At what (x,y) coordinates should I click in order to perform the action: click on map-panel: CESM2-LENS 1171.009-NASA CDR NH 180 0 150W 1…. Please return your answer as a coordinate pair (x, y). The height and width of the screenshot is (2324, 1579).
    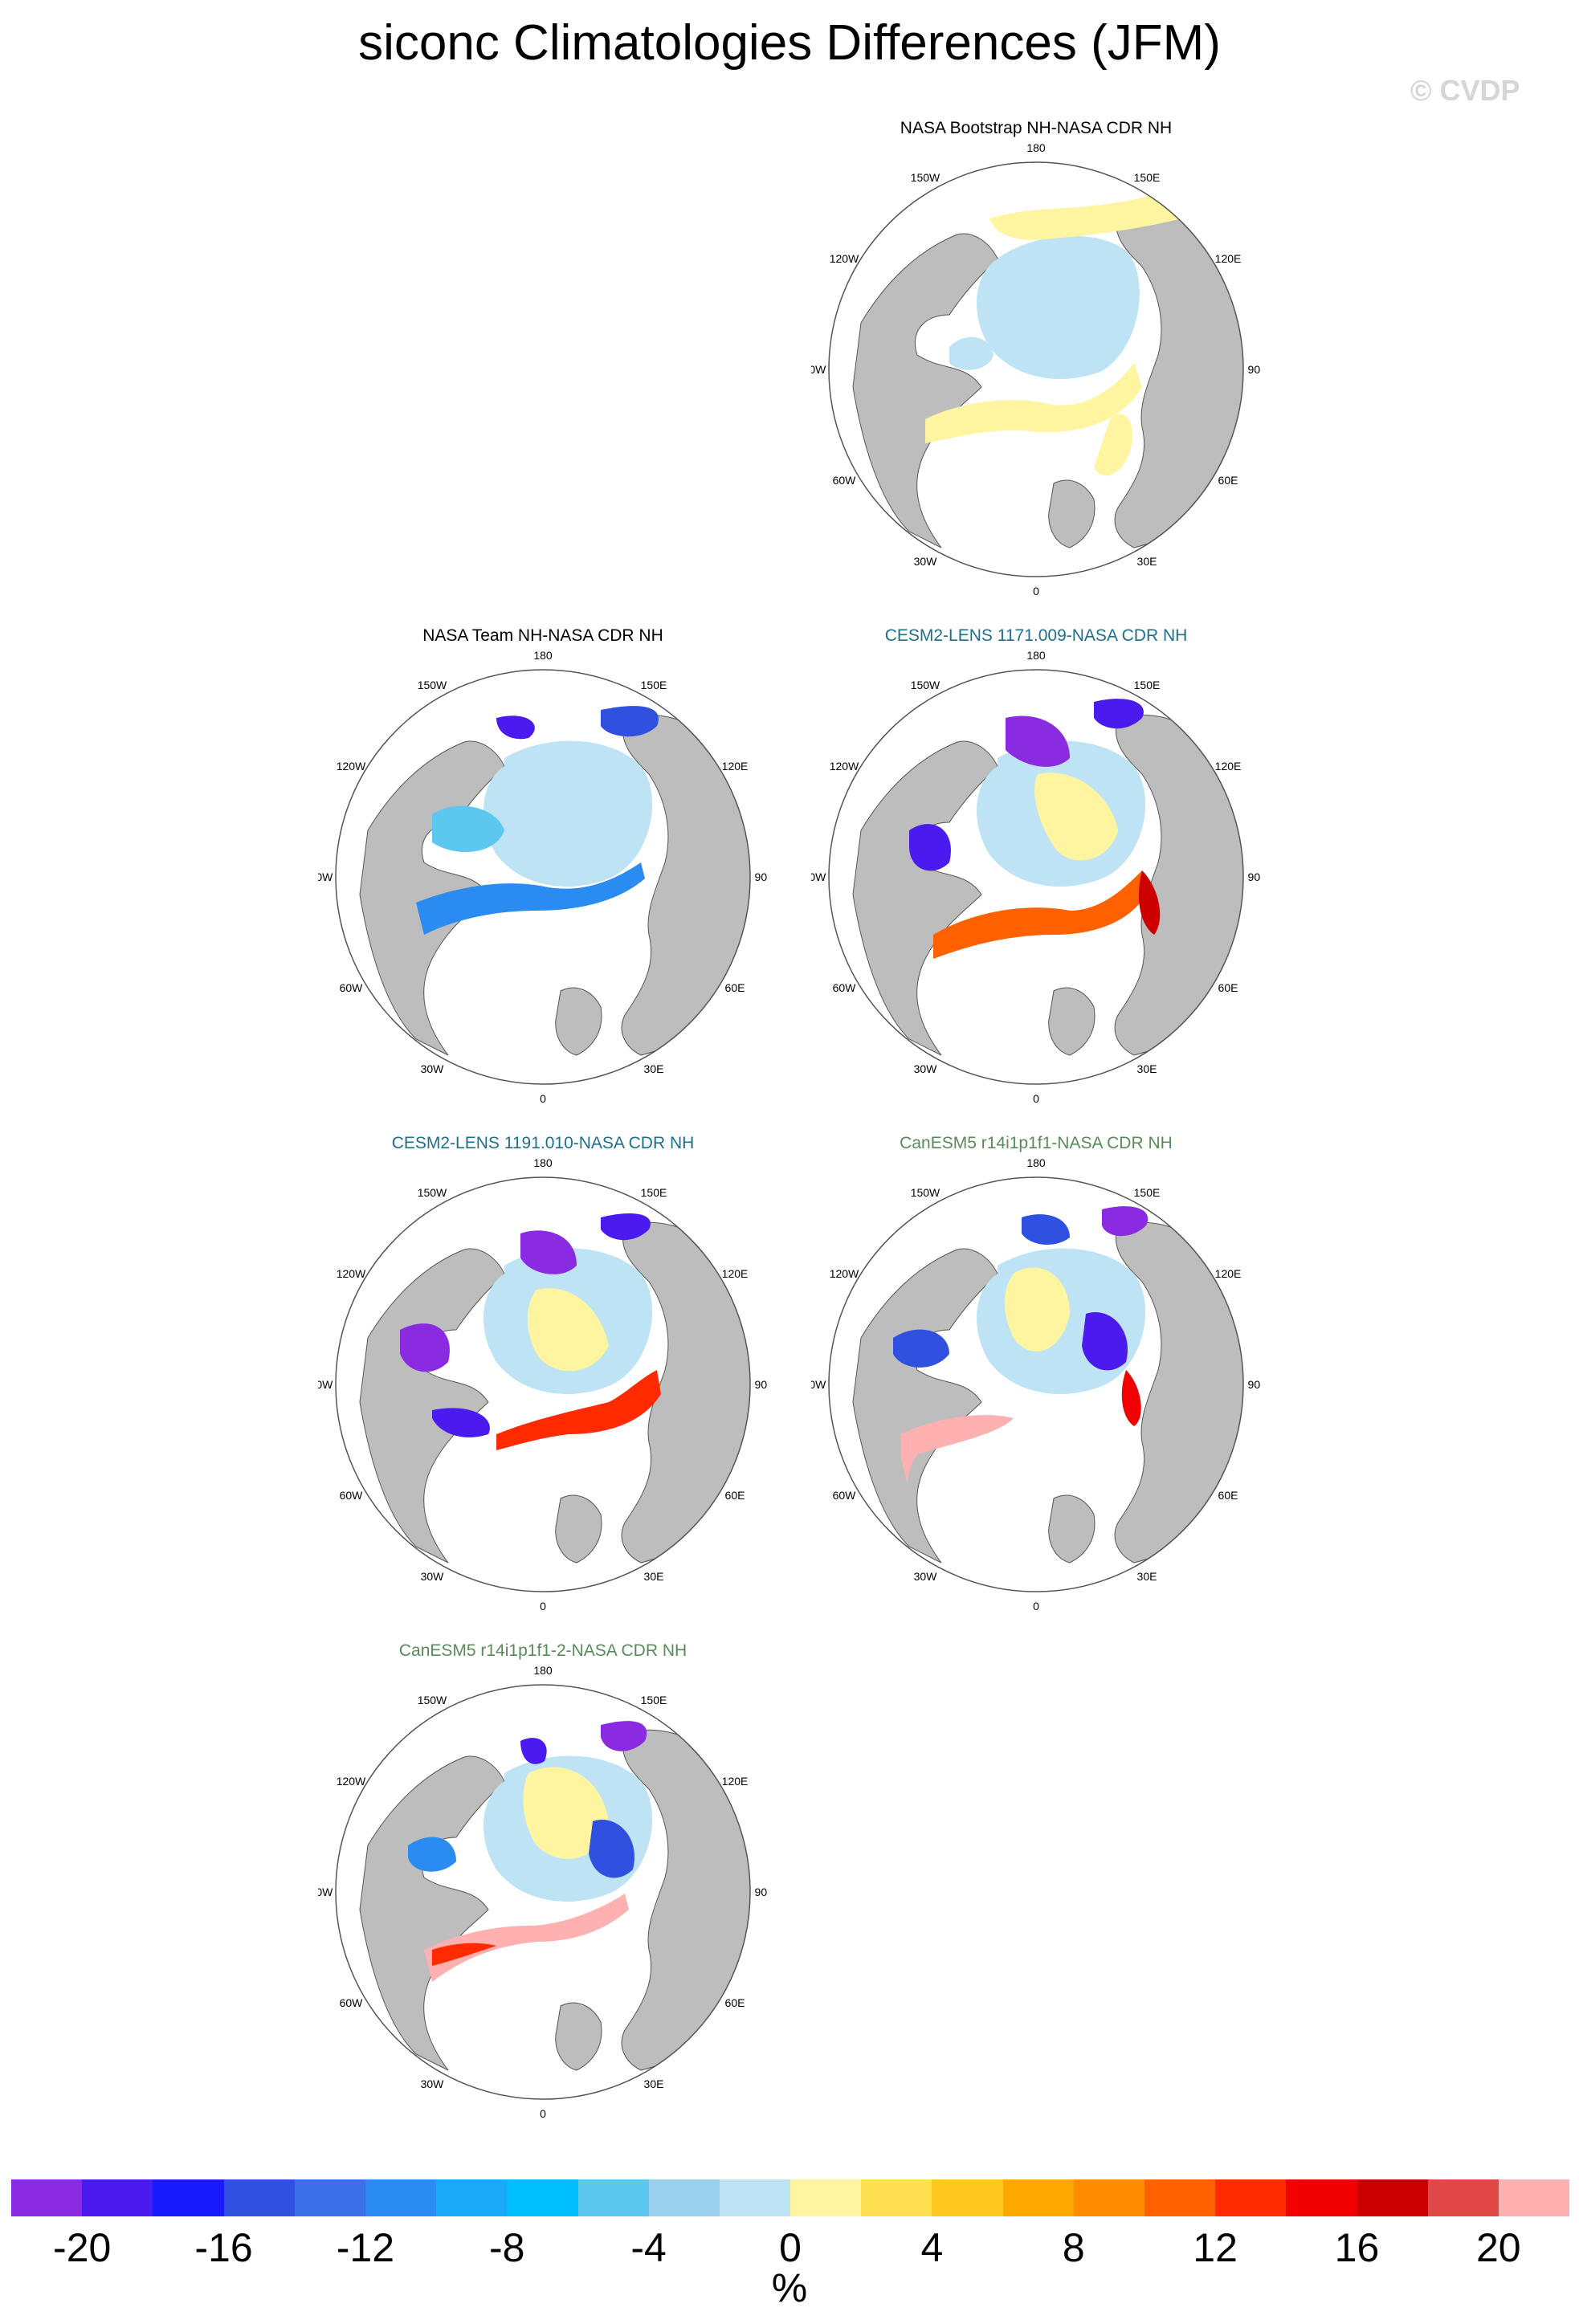
    Looking at the image, I should click on (1036, 871).